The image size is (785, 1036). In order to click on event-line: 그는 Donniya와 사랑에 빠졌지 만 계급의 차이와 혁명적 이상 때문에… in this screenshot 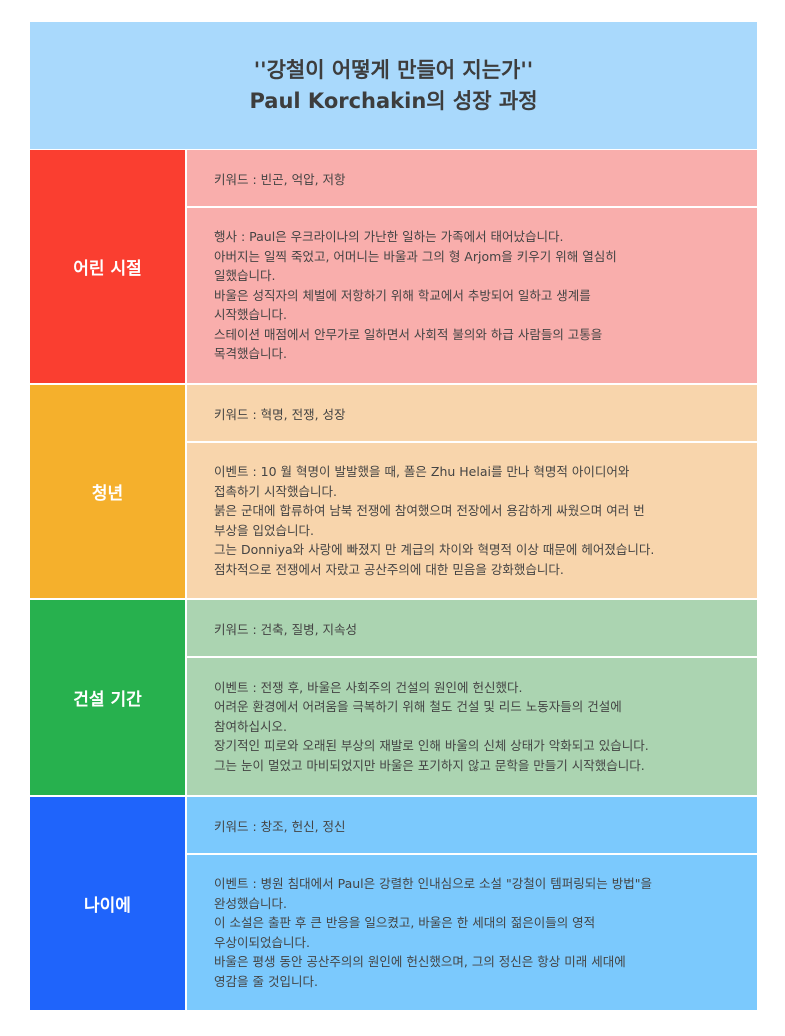, I will do `click(434, 549)`.